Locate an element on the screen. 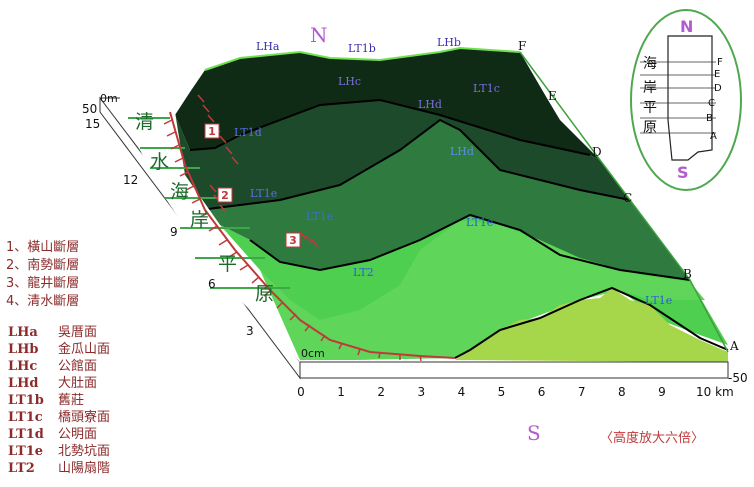 The width and height of the screenshot is (754, 487). fault-legend-item: 2、南勢斷層 is located at coordinates (42, 265).